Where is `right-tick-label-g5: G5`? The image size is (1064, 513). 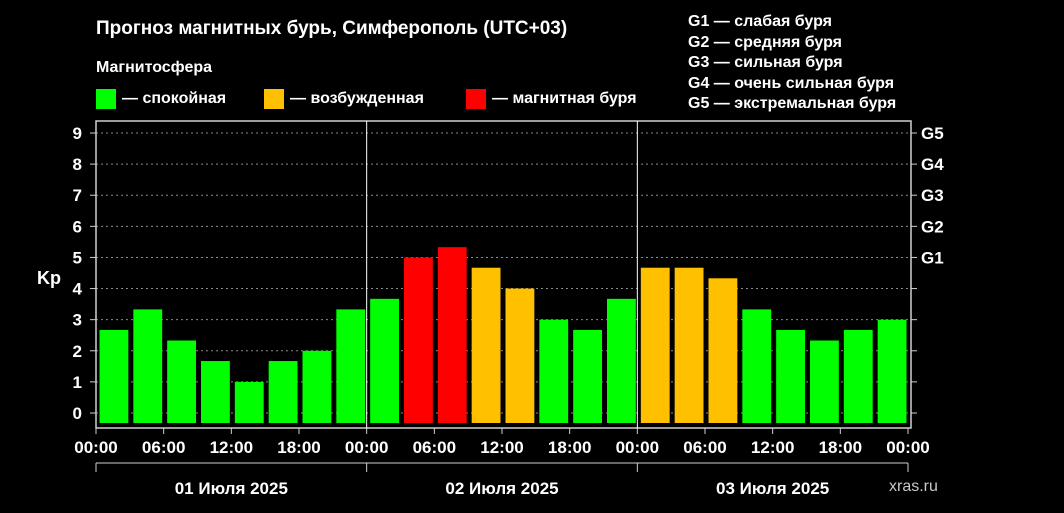
right-tick-label-g5: G5 is located at coordinates (932, 133).